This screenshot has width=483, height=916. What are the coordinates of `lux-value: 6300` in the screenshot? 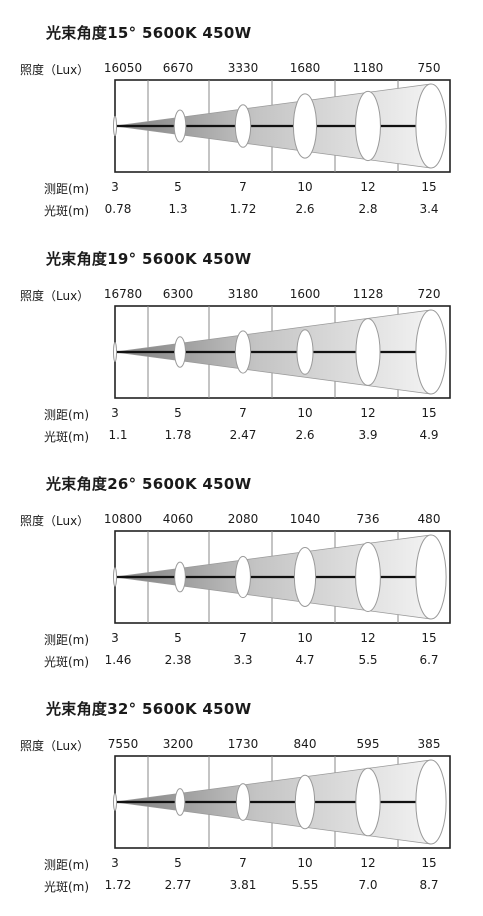 It's located at (178, 294).